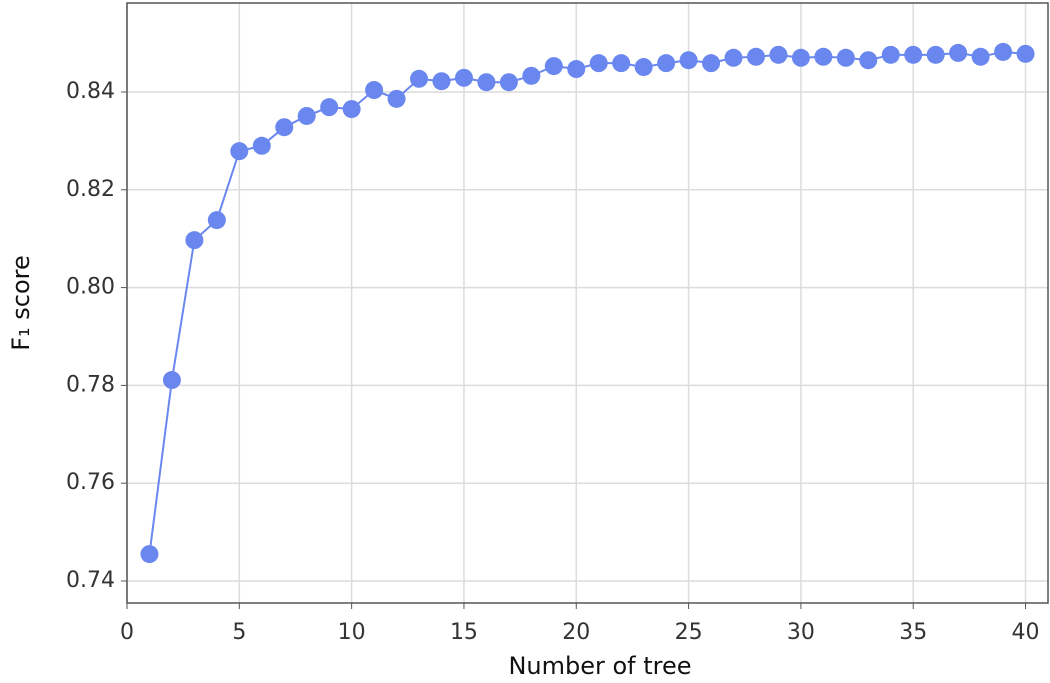 This screenshot has height=683, width=1050. What do you see at coordinates (464, 632) in the screenshot?
I see `x-tick-label: 15` at bounding box center [464, 632].